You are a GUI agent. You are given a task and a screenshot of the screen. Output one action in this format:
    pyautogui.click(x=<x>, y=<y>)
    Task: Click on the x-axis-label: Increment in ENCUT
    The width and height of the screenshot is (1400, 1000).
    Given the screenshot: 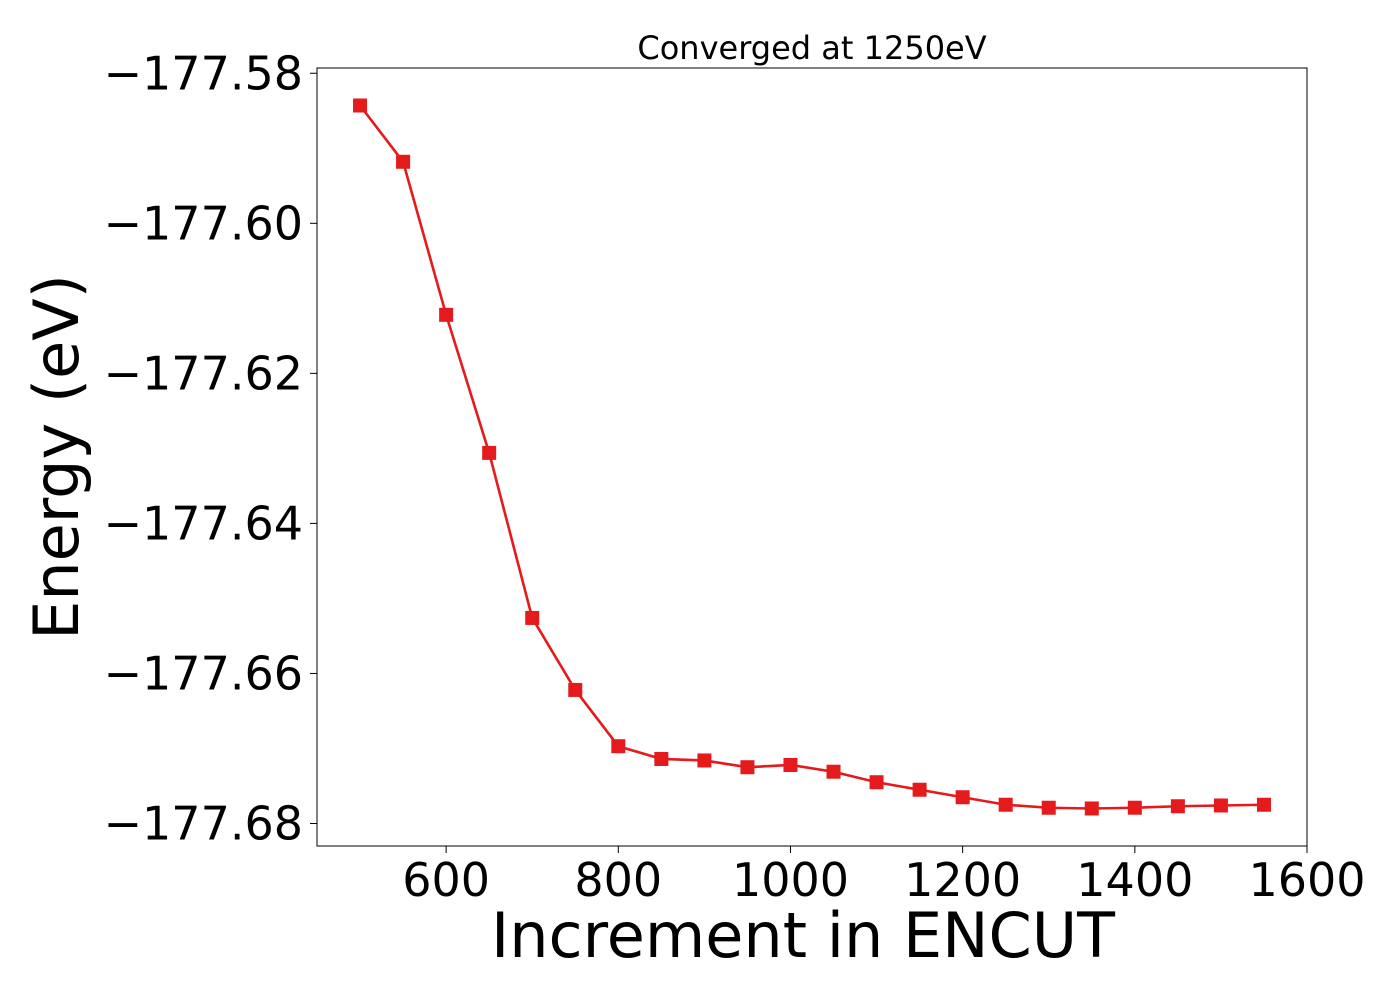 What is the action you would take?
    pyautogui.click(x=803, y=935)
    